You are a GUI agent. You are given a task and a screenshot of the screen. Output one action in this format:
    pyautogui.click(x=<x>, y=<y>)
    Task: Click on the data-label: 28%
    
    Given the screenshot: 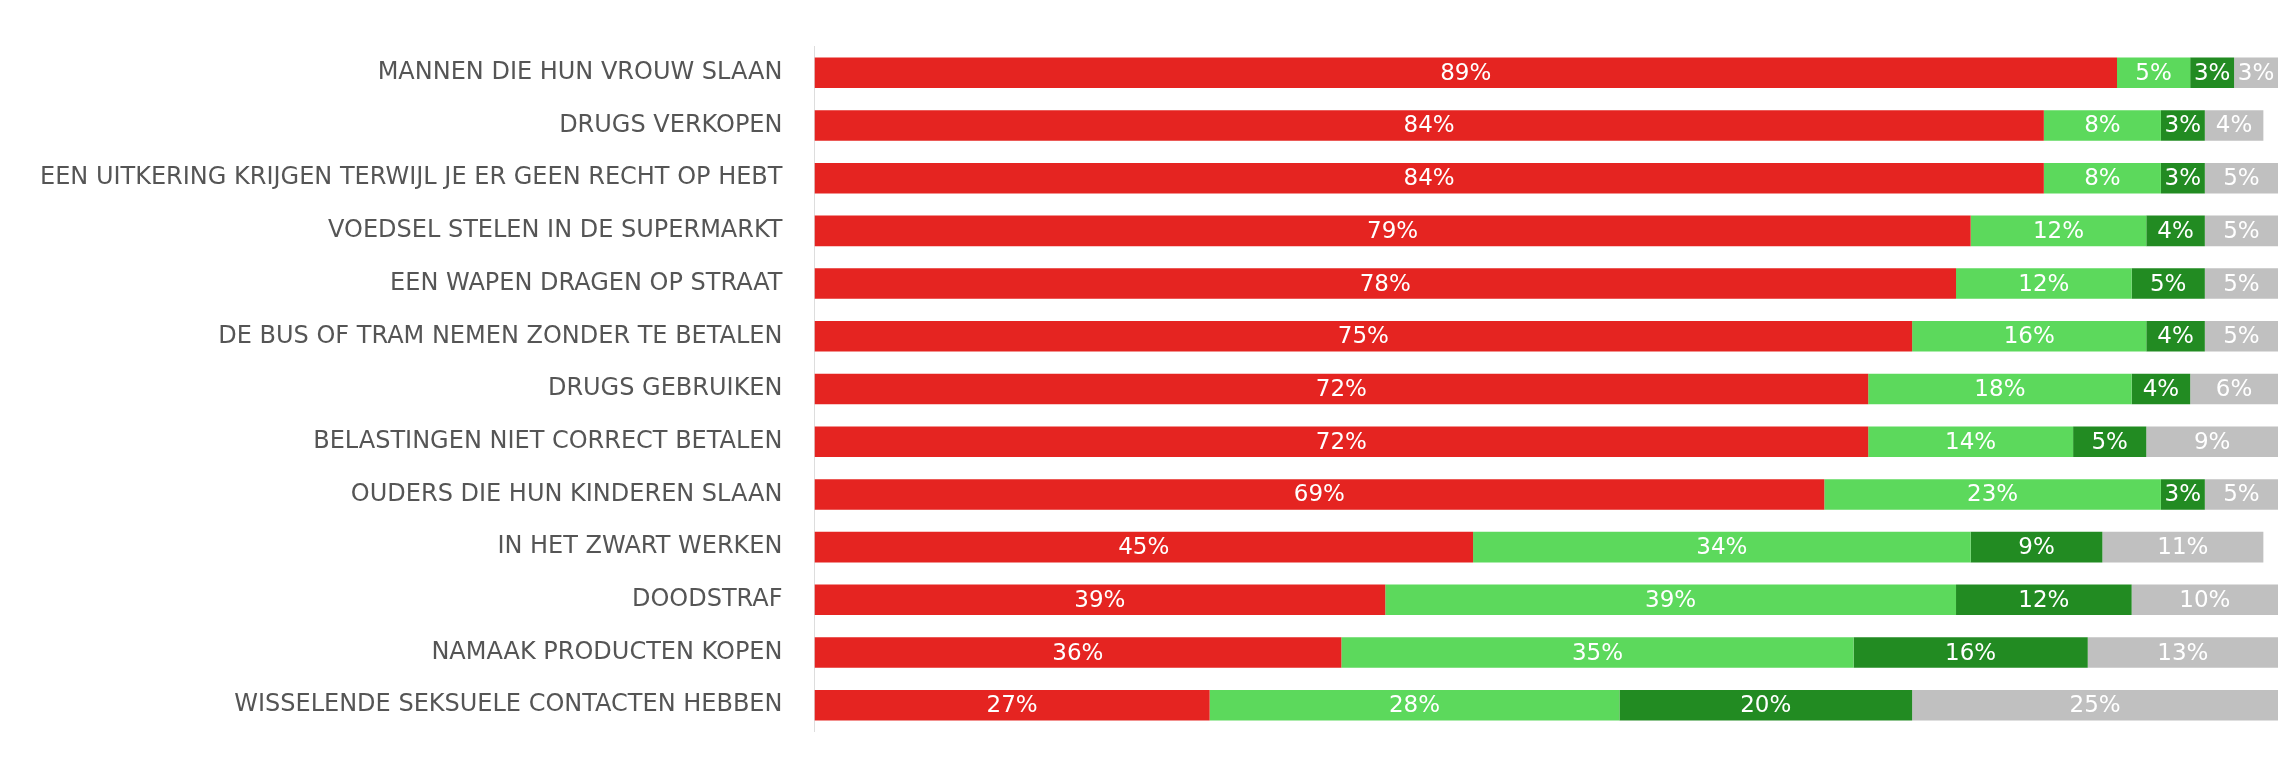 What is the action you would take?
    pyautogui.click(x=1414, y=704)
    